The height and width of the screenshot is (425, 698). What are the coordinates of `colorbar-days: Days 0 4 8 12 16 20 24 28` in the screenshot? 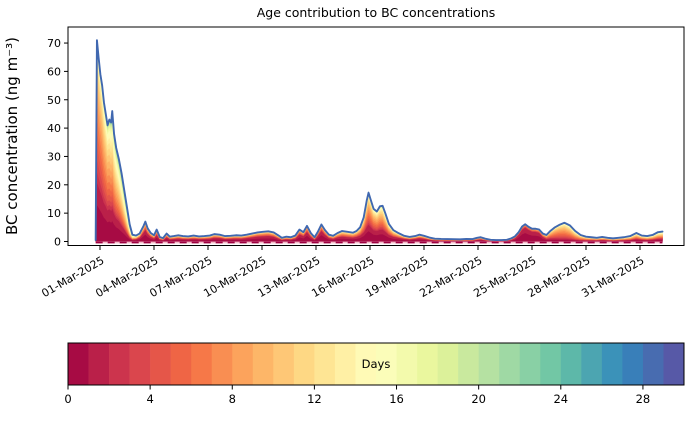 It's located at (374, 374).